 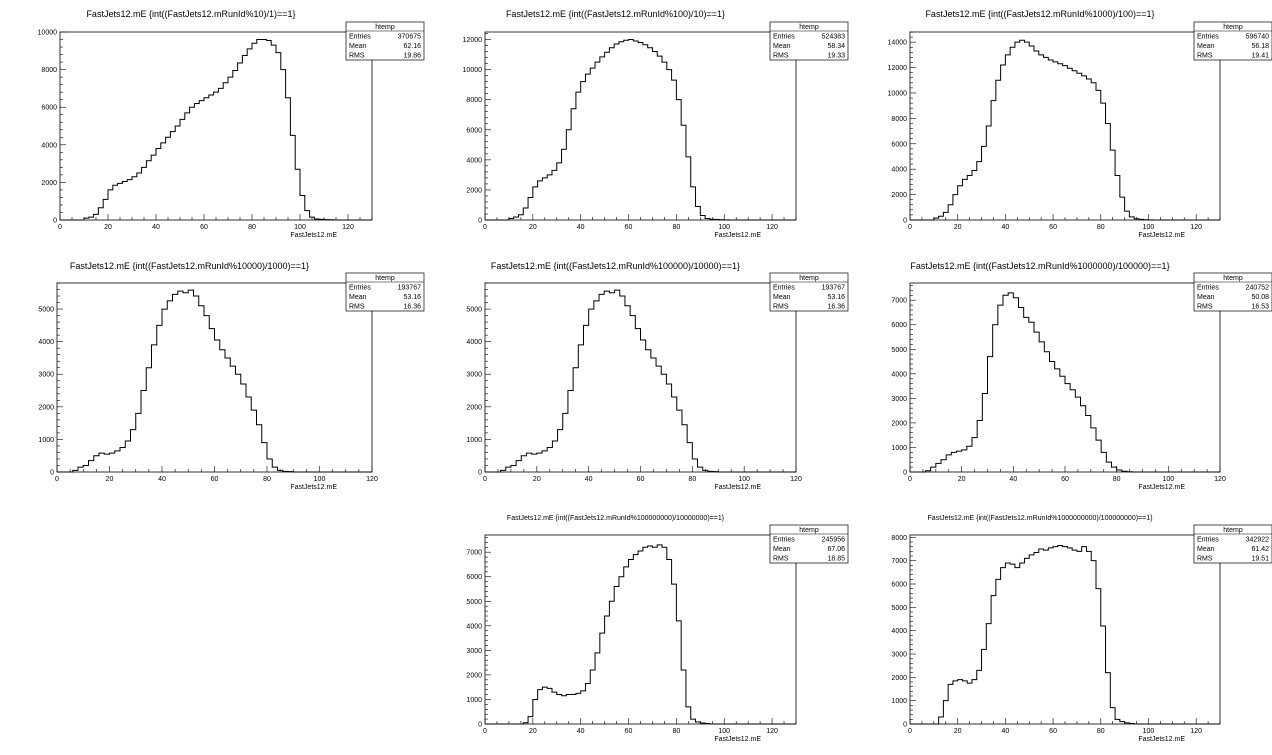 I want to click on y-tick-label: 0, so click(x=480, y=725).